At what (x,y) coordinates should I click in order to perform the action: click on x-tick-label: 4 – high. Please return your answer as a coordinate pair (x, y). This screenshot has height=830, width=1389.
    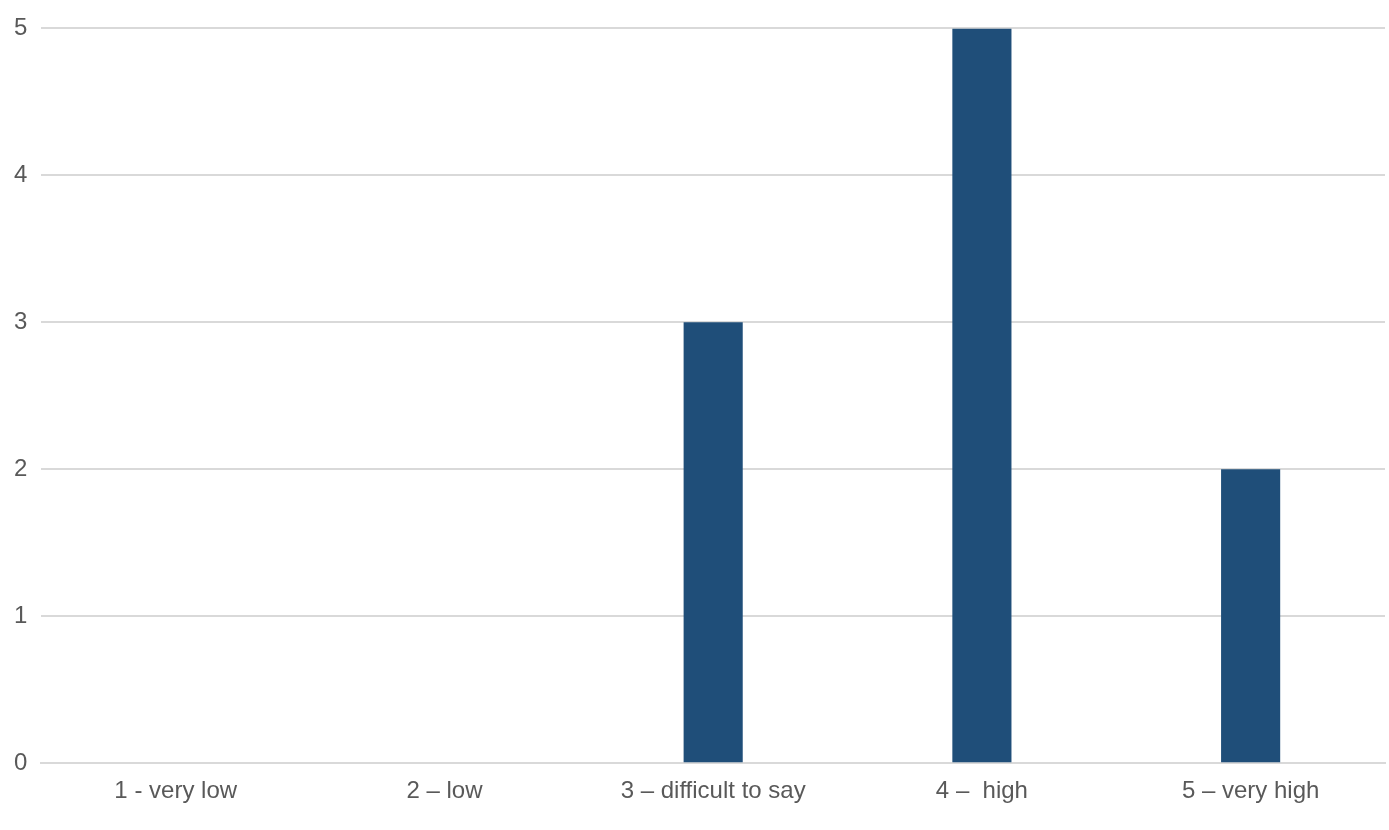
    Looking at the image, I should click on (981, 790).